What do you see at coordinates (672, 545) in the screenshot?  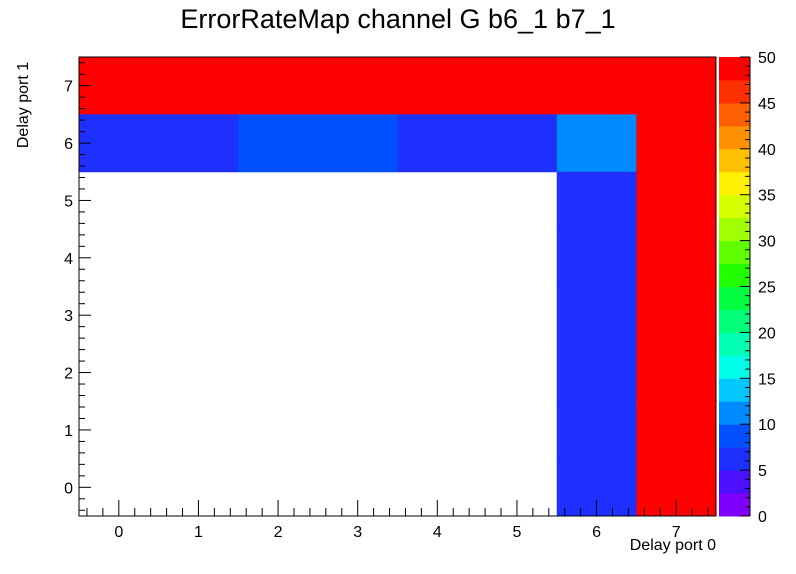 I see `x-axis-label: Delay port 0` at bounding box center [672, 545].